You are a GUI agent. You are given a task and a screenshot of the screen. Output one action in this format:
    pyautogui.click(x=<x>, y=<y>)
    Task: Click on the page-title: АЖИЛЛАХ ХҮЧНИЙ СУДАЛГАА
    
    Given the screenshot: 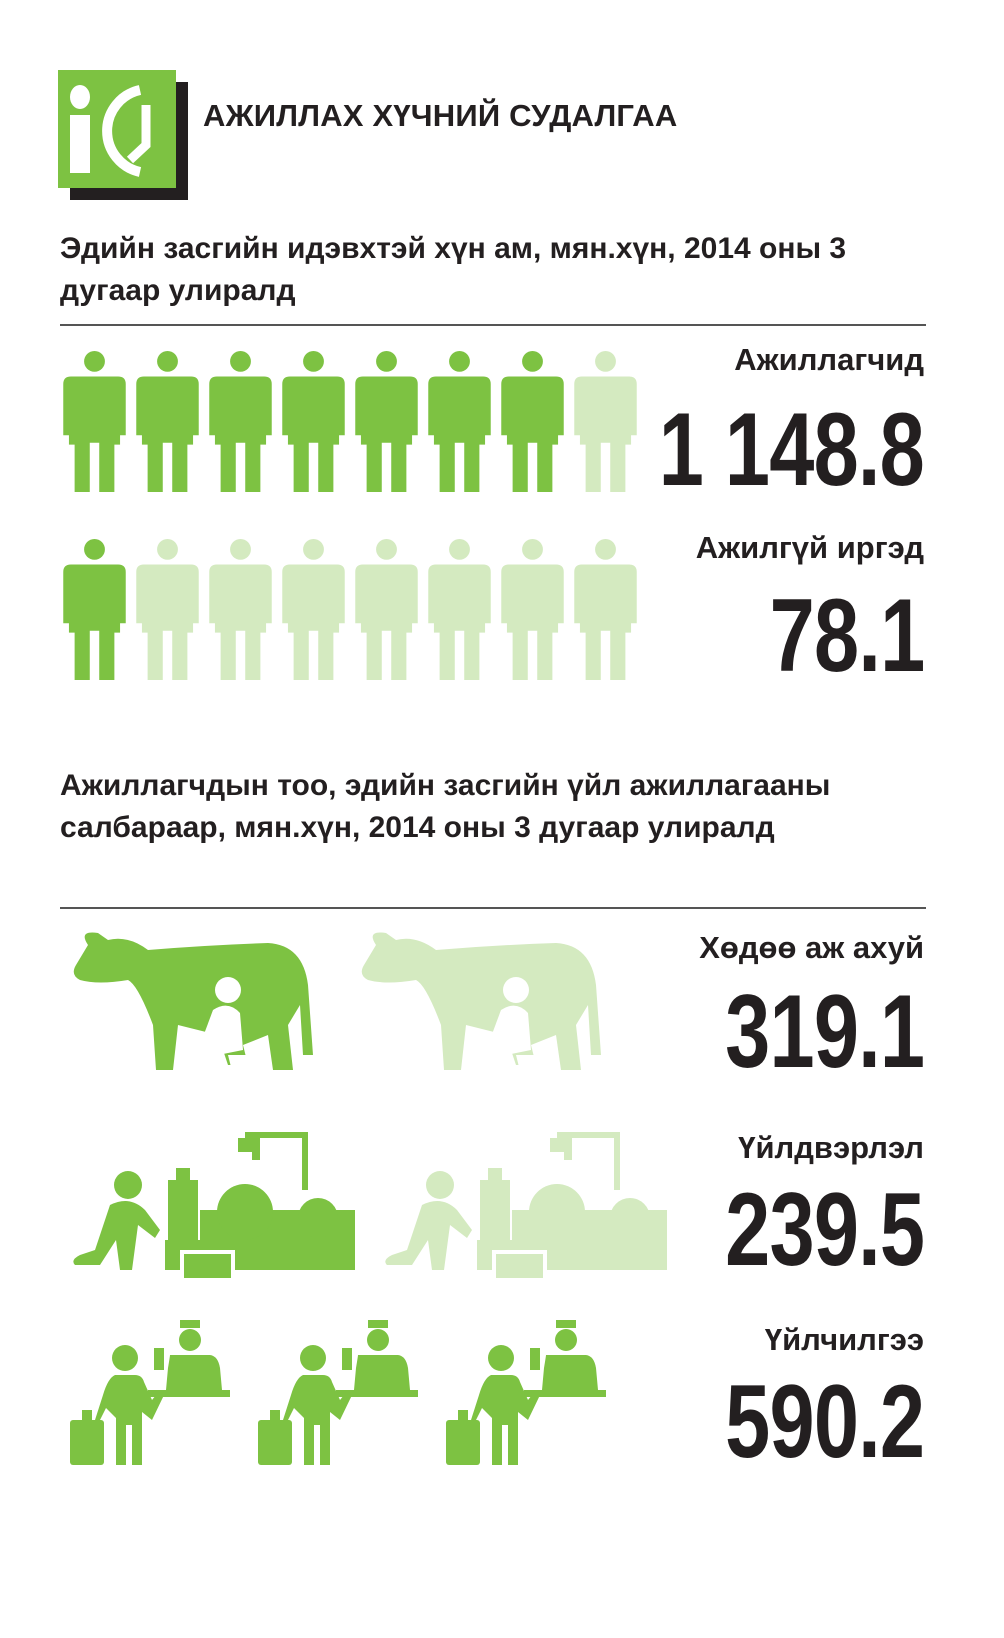 What is the action you would take?
    pyautogui.click(x=440, y=115)
    